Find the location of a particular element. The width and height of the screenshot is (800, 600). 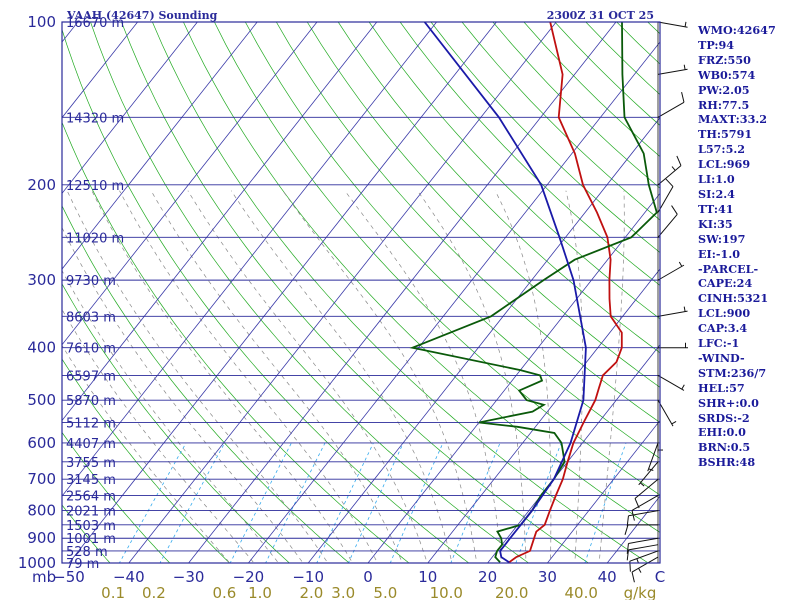

height-label: 6597 m is located at coordinates (91, 376).